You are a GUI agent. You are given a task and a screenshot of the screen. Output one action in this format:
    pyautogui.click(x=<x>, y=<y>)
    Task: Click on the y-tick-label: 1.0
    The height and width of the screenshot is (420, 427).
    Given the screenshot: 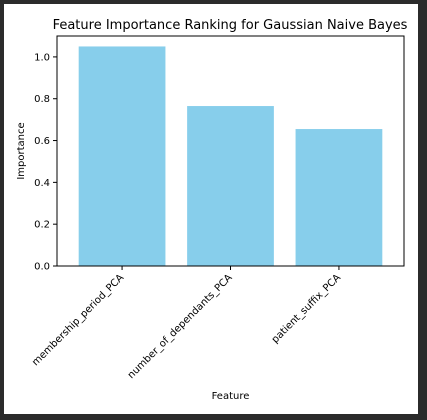 What is the action you would take?
    pyautogui.click(x=42, y=57)
    